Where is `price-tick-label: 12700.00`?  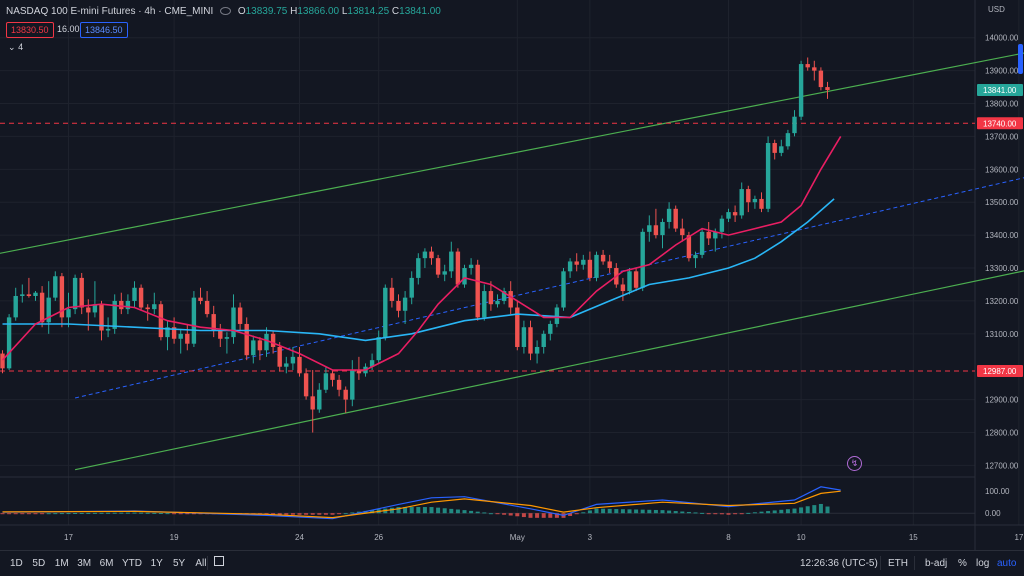
price-tick-label: 12700.00 is located at coordinates (1002, 465).